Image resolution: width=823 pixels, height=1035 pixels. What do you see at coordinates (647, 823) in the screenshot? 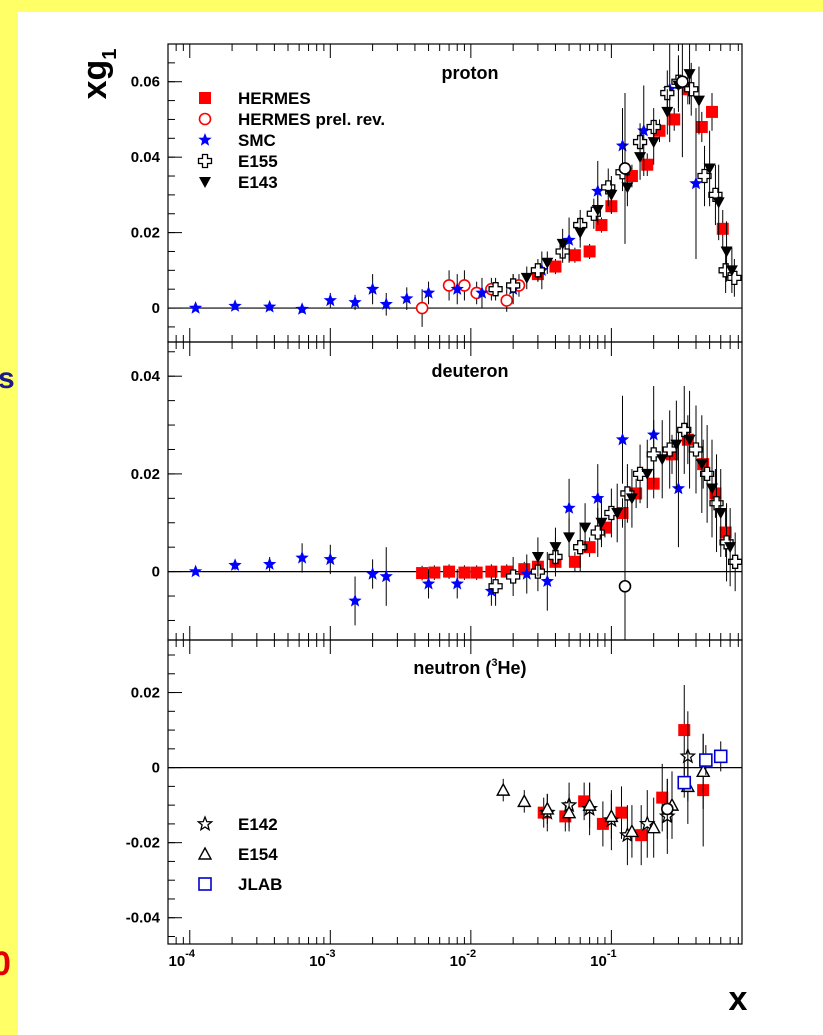
I see `e142-point` at bounding box center [647, 823].